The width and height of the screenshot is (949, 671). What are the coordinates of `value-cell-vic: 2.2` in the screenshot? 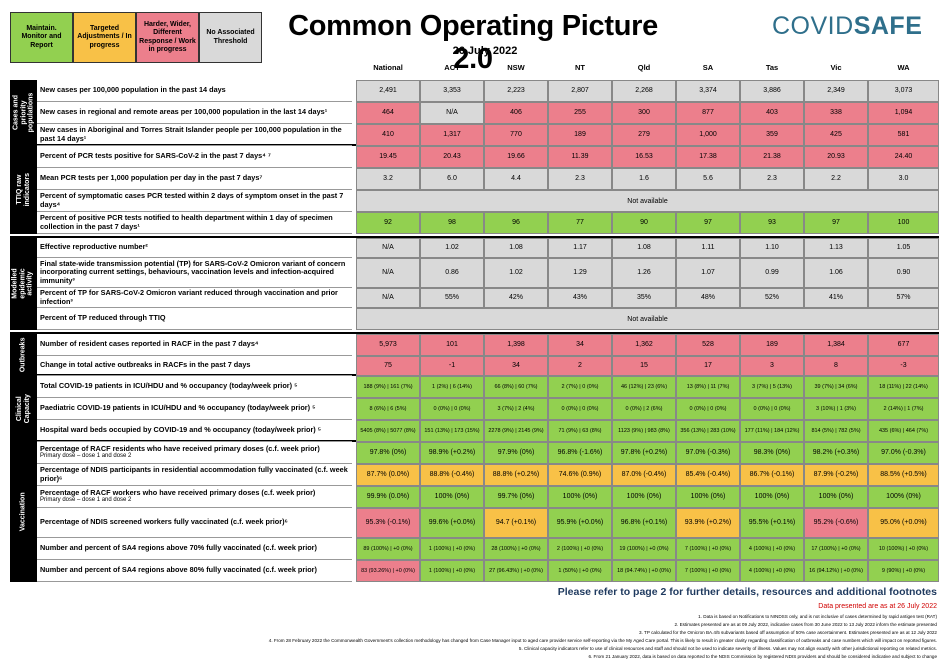 It's located at (836, 179).